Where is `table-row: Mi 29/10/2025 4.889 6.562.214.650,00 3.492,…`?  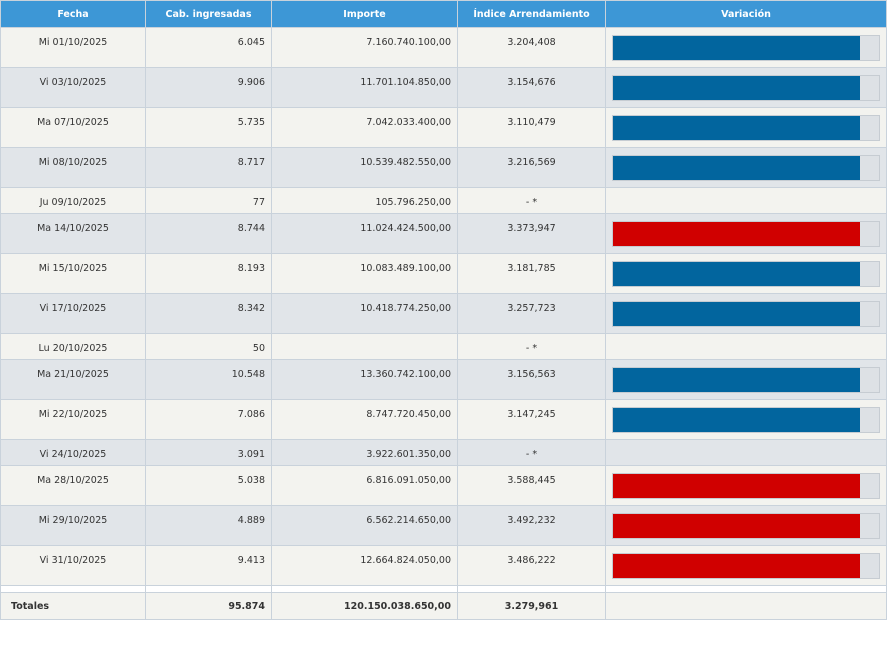
table-row: Mi 29/10/2025 4.889 6.562.214.650,00 3.492,… is located at coordinates (443, 525).